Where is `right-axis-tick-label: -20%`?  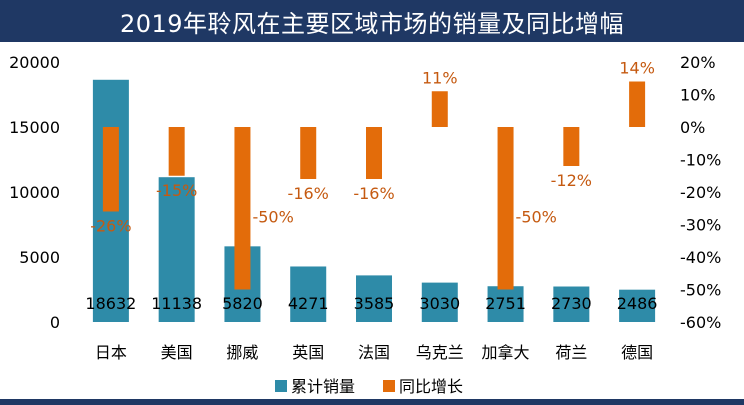 right-axis-tick-label: -20% is located at coordinates (700, 192).